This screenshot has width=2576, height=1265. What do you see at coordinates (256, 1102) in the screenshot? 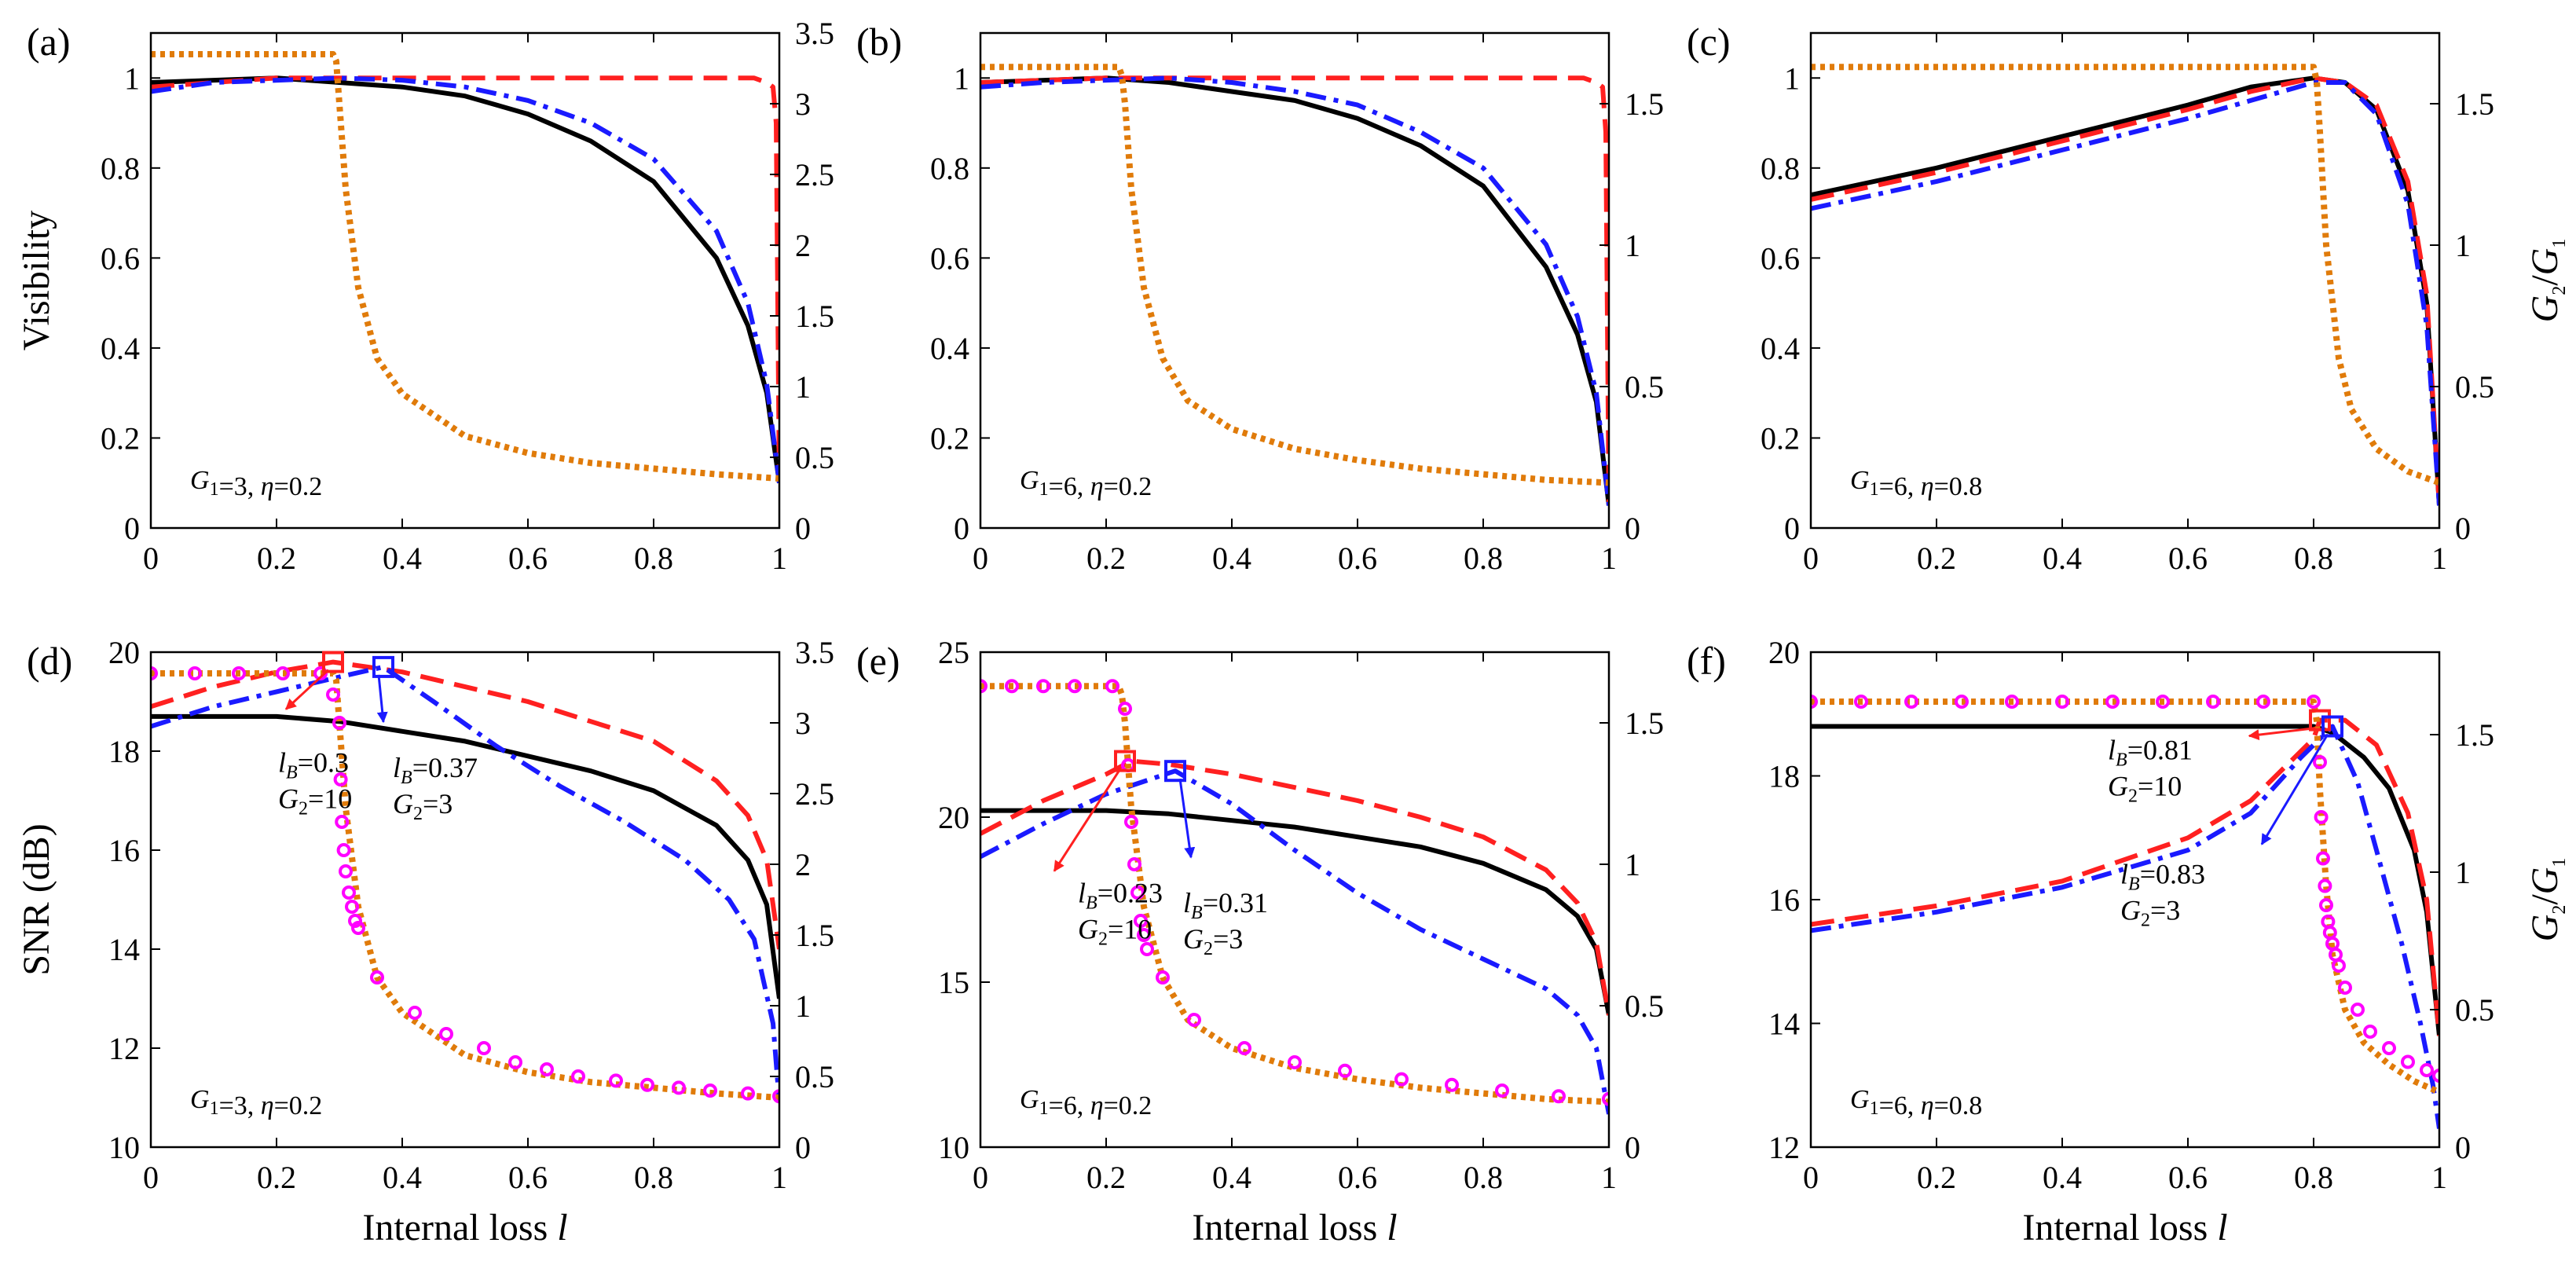
I see `panel-annotation: G1=3, η=0.2` at bounding box center [256, 1102].